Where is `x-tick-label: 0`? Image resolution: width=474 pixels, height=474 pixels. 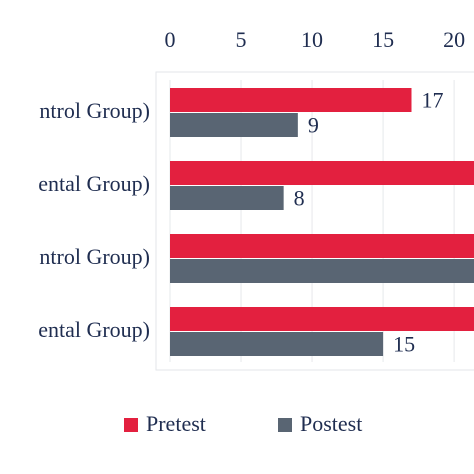
x-tick-label: 0 is located at coordinates (170, 39).